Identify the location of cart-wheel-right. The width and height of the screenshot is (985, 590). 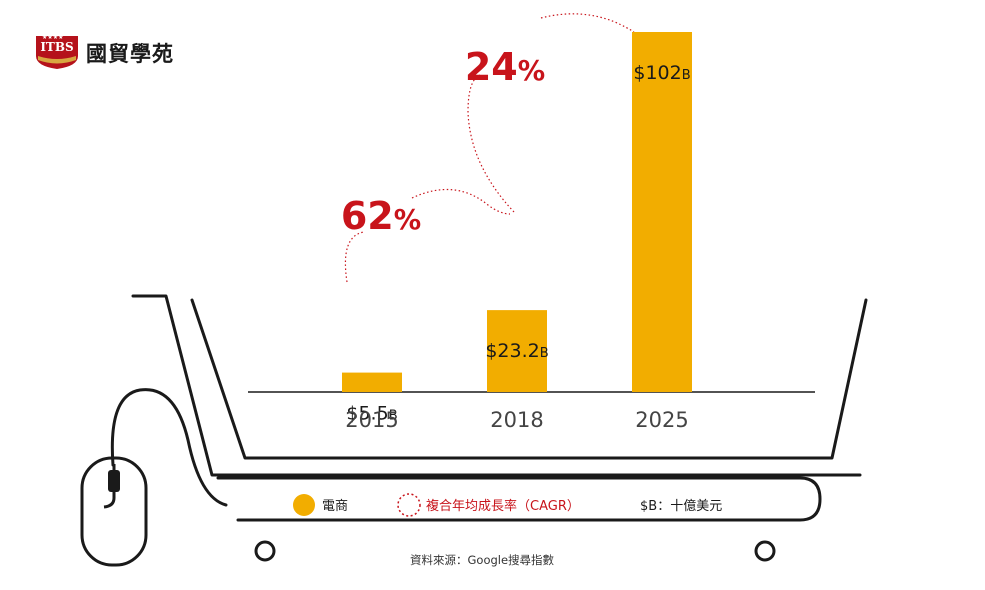
(765, 551).